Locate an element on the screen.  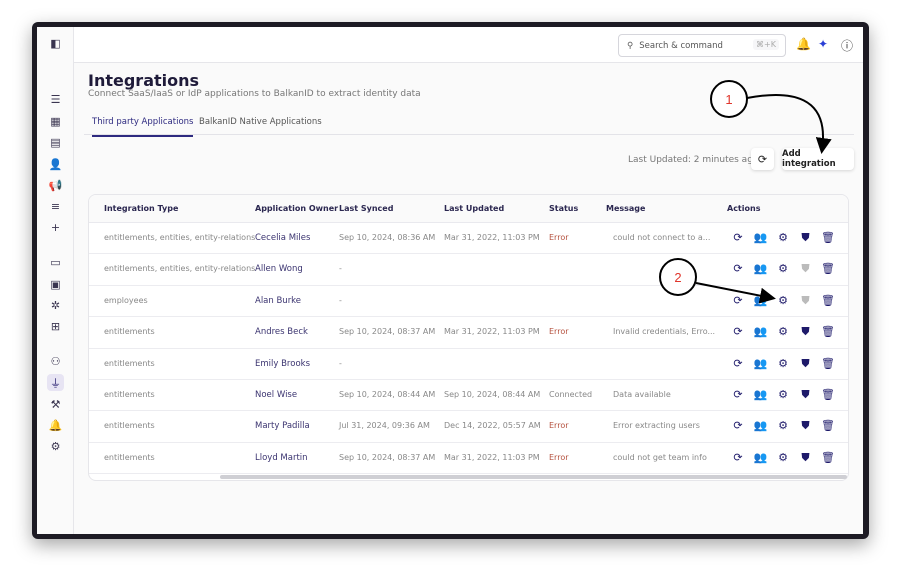
column-header-actions: Actions is located at coordinates (744, 208).